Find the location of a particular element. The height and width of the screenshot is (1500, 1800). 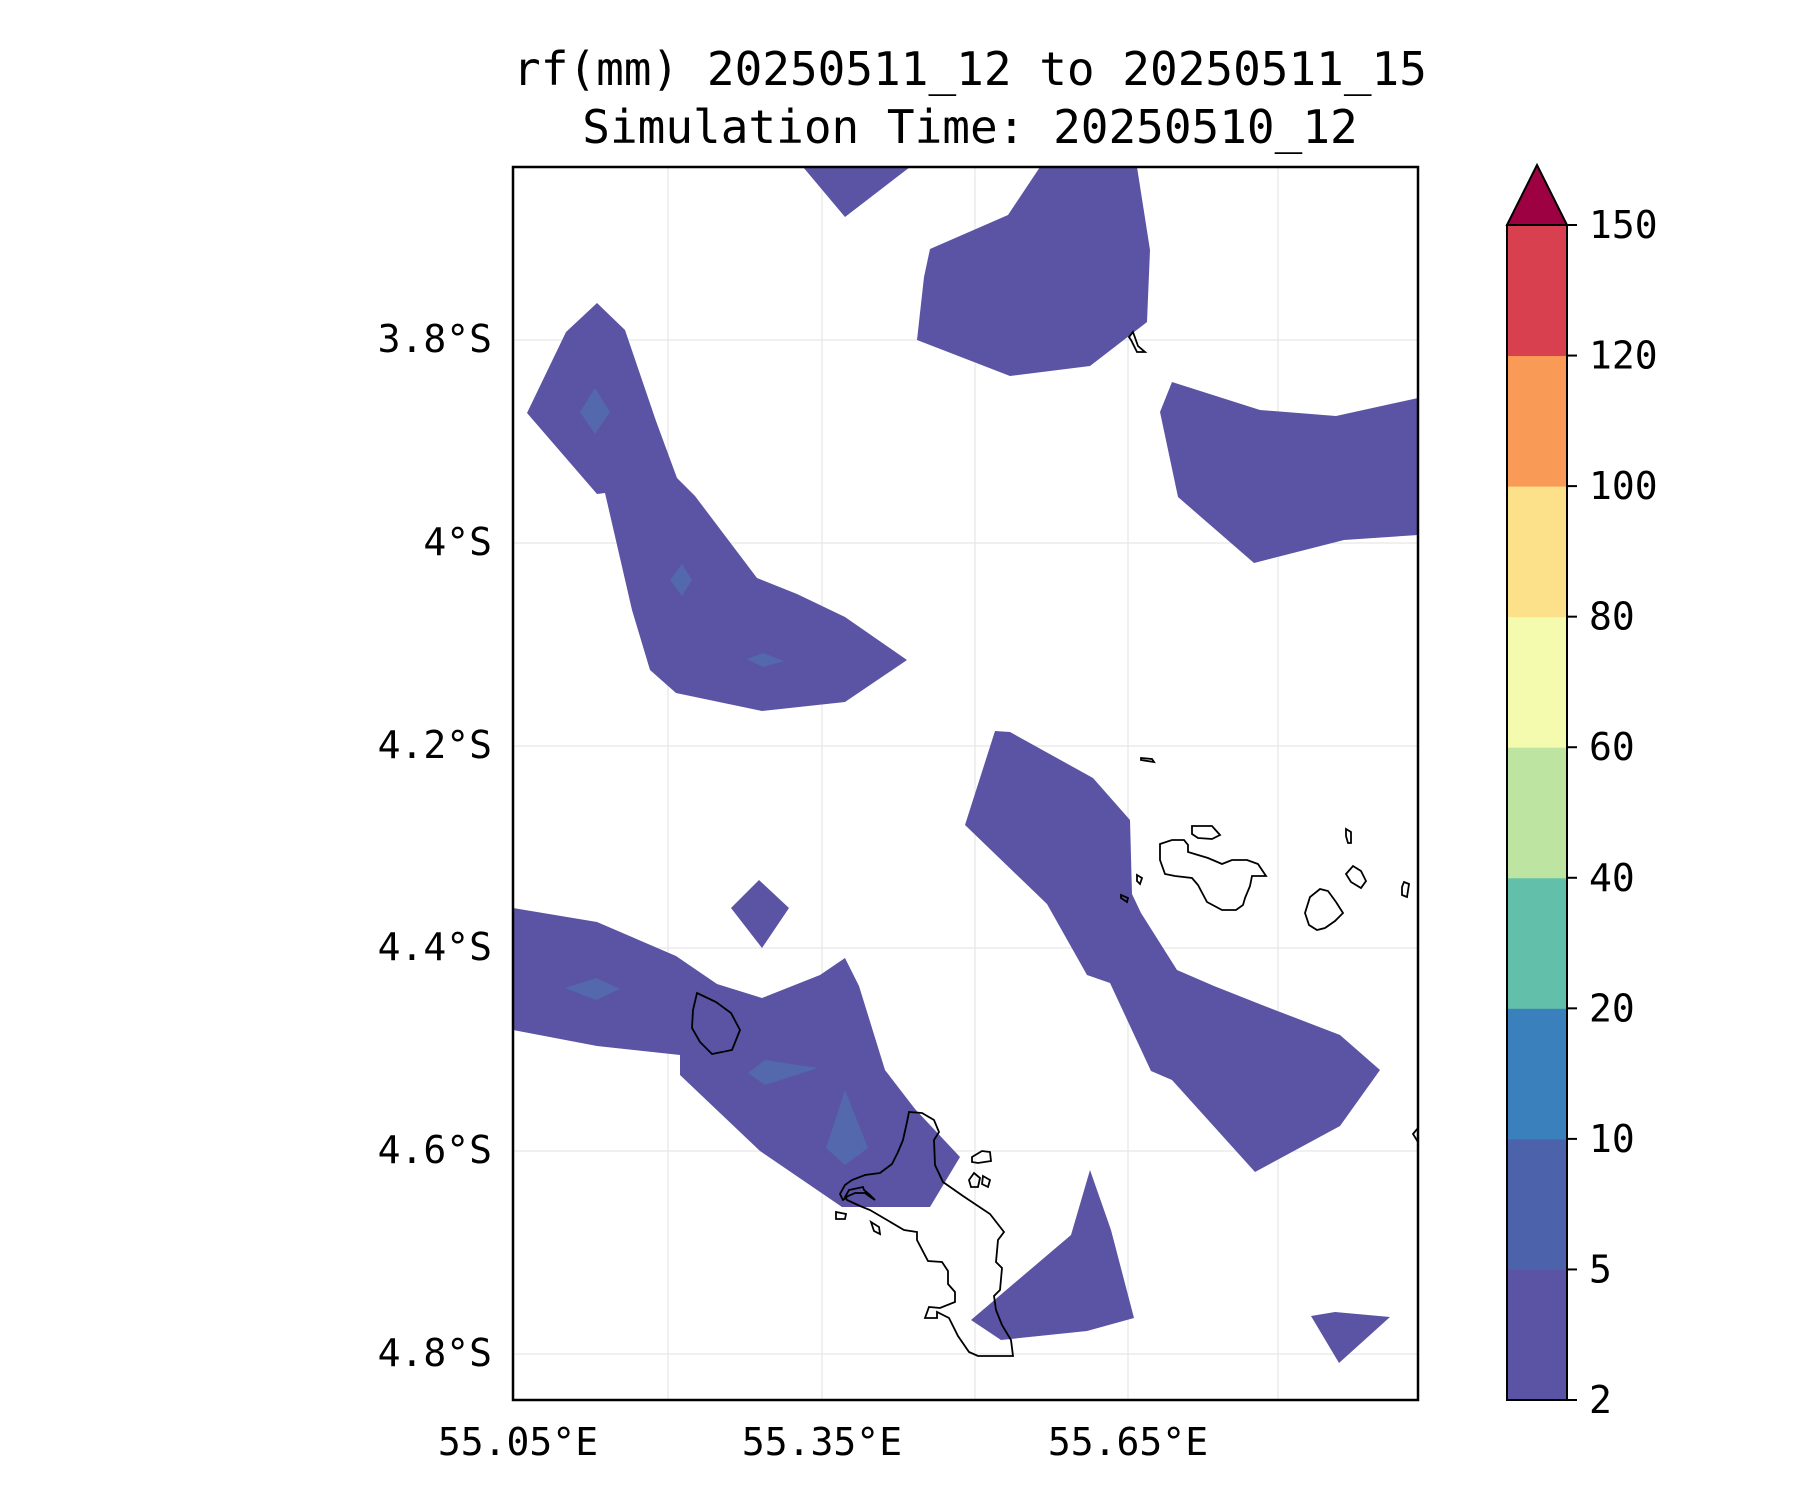

colorbar-tick-label: 150 is located at coordinates (1623, 225).